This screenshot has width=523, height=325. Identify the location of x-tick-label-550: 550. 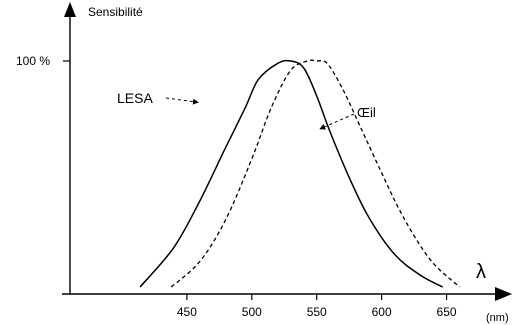
(317, 312).